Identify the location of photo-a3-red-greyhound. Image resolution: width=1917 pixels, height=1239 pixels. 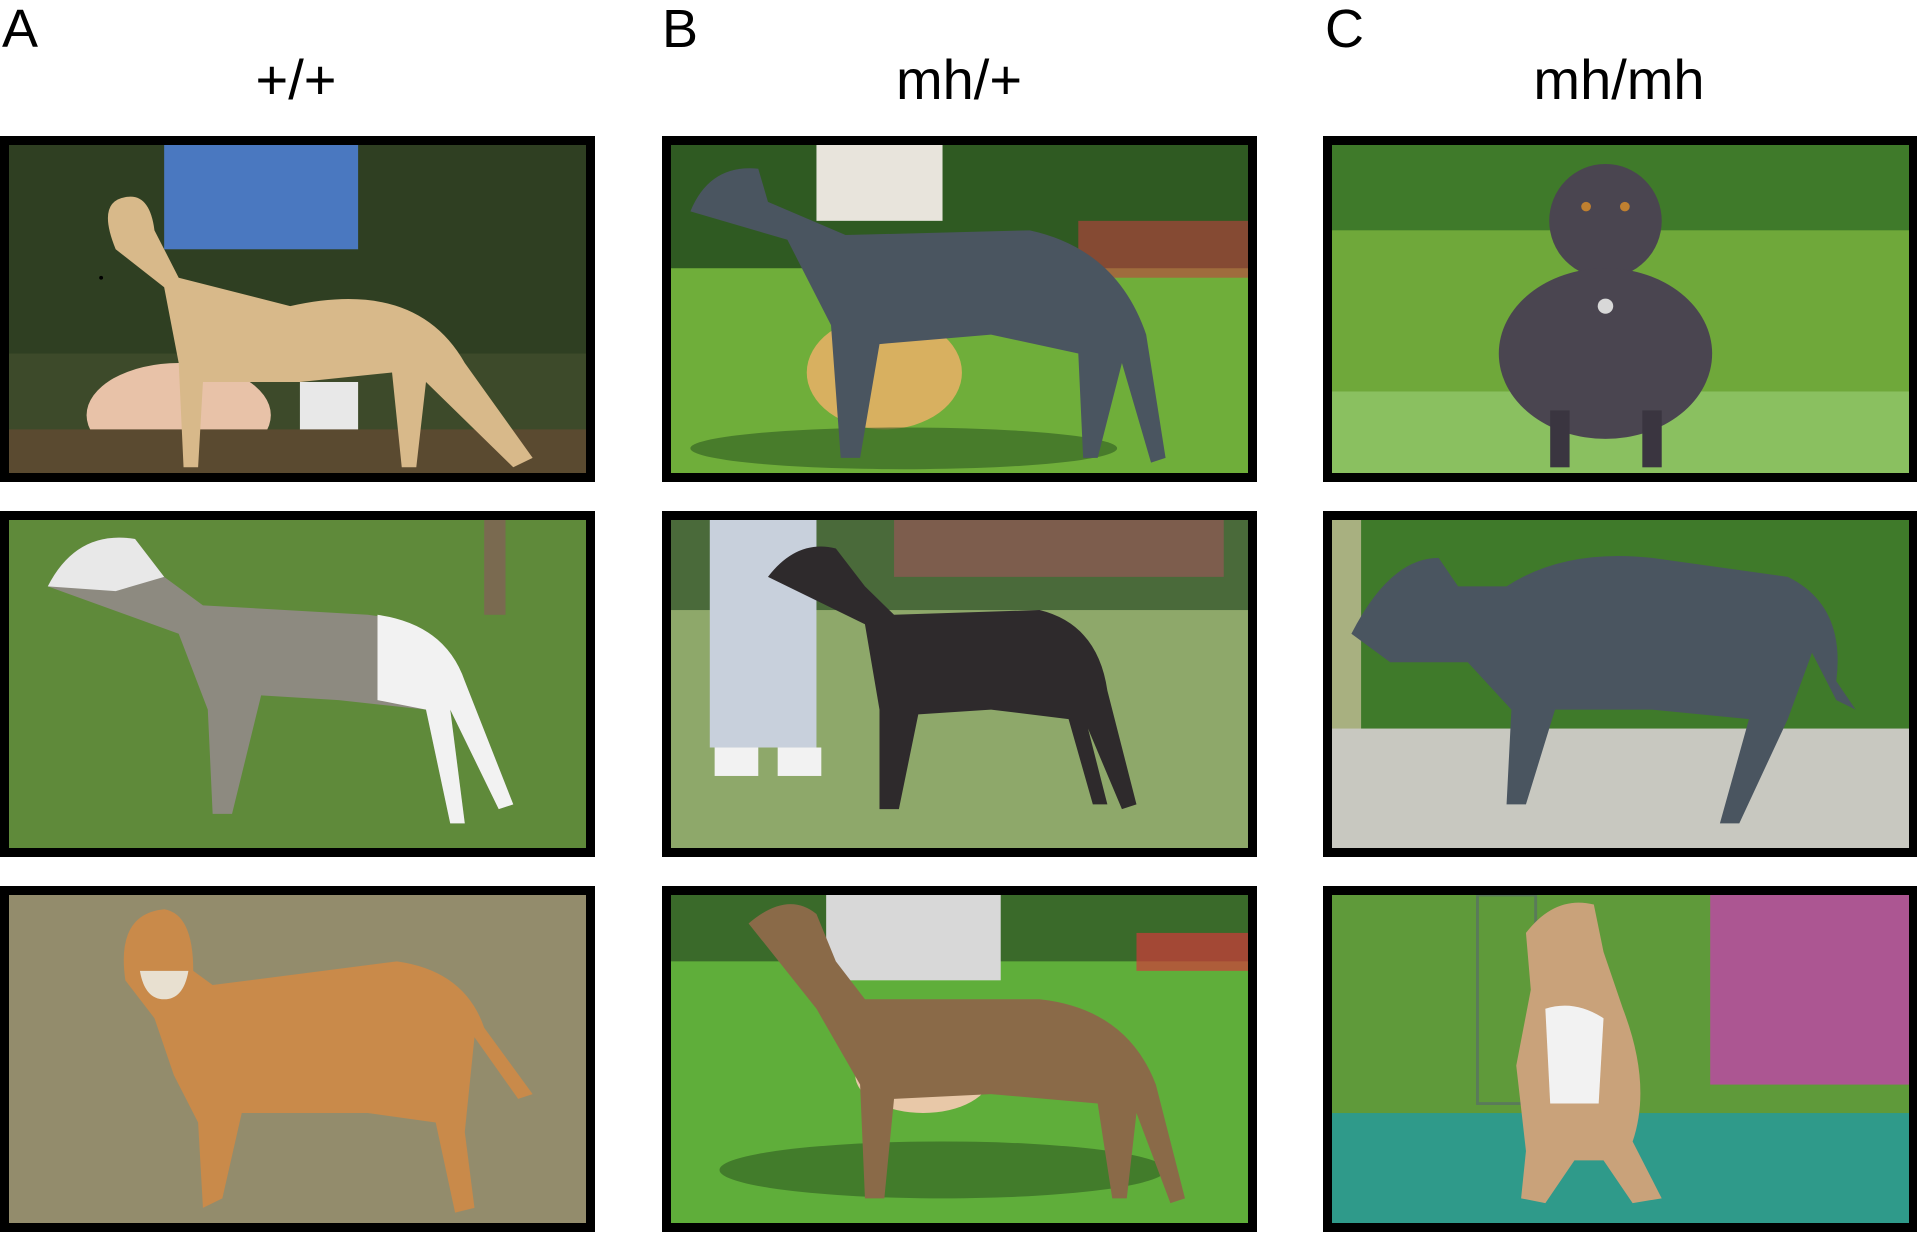
(297, 1059).